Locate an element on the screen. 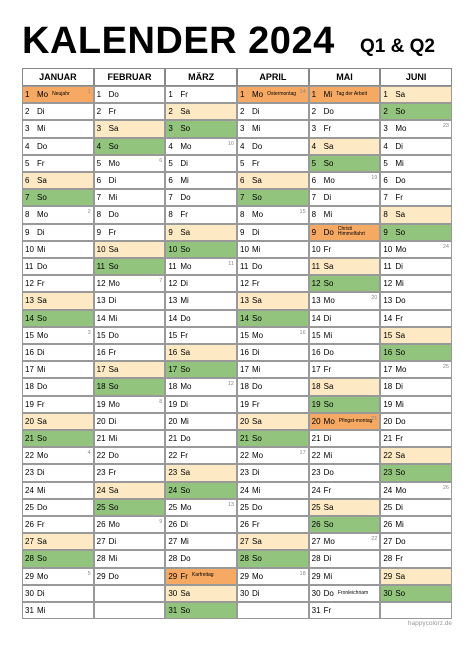  day-number: 9 is located at coordinates (27, 232).